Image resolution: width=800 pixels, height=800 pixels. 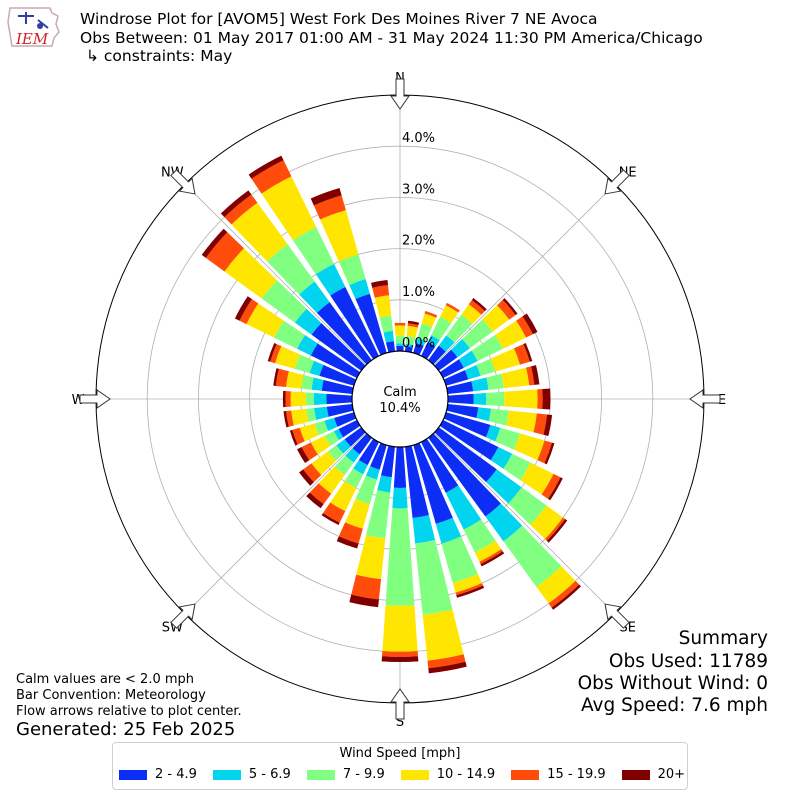 What do you see at coordinates (400, 753) in the screenshot?
I see `legend-title: Wind Speed [mph]` at bounding box center [400, 753].